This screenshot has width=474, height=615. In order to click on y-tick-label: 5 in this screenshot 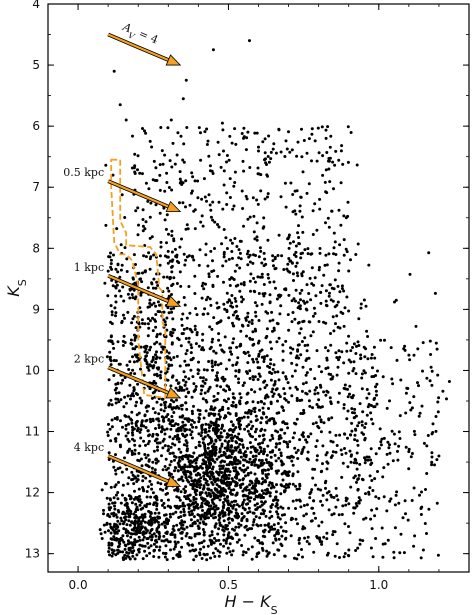, I will do `click(36, 65)`.